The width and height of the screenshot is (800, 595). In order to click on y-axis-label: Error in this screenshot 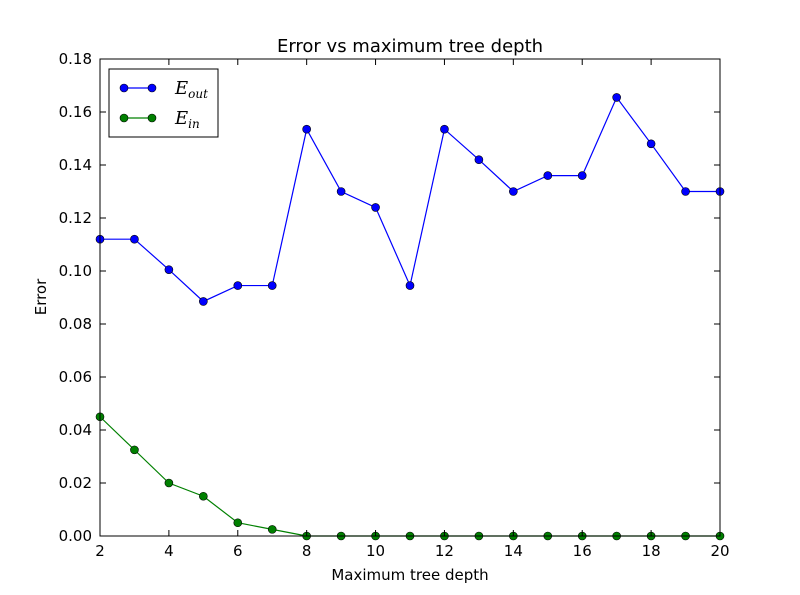, I will do `click(41, 296)`.